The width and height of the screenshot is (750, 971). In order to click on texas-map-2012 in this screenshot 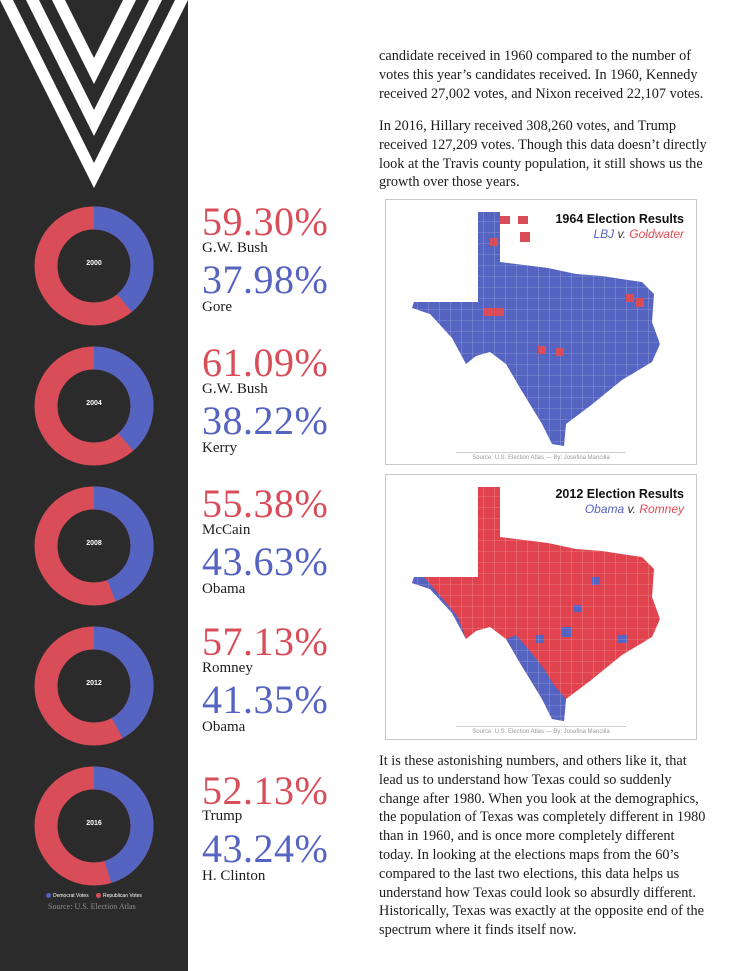, I will do `click(536, 604)`.